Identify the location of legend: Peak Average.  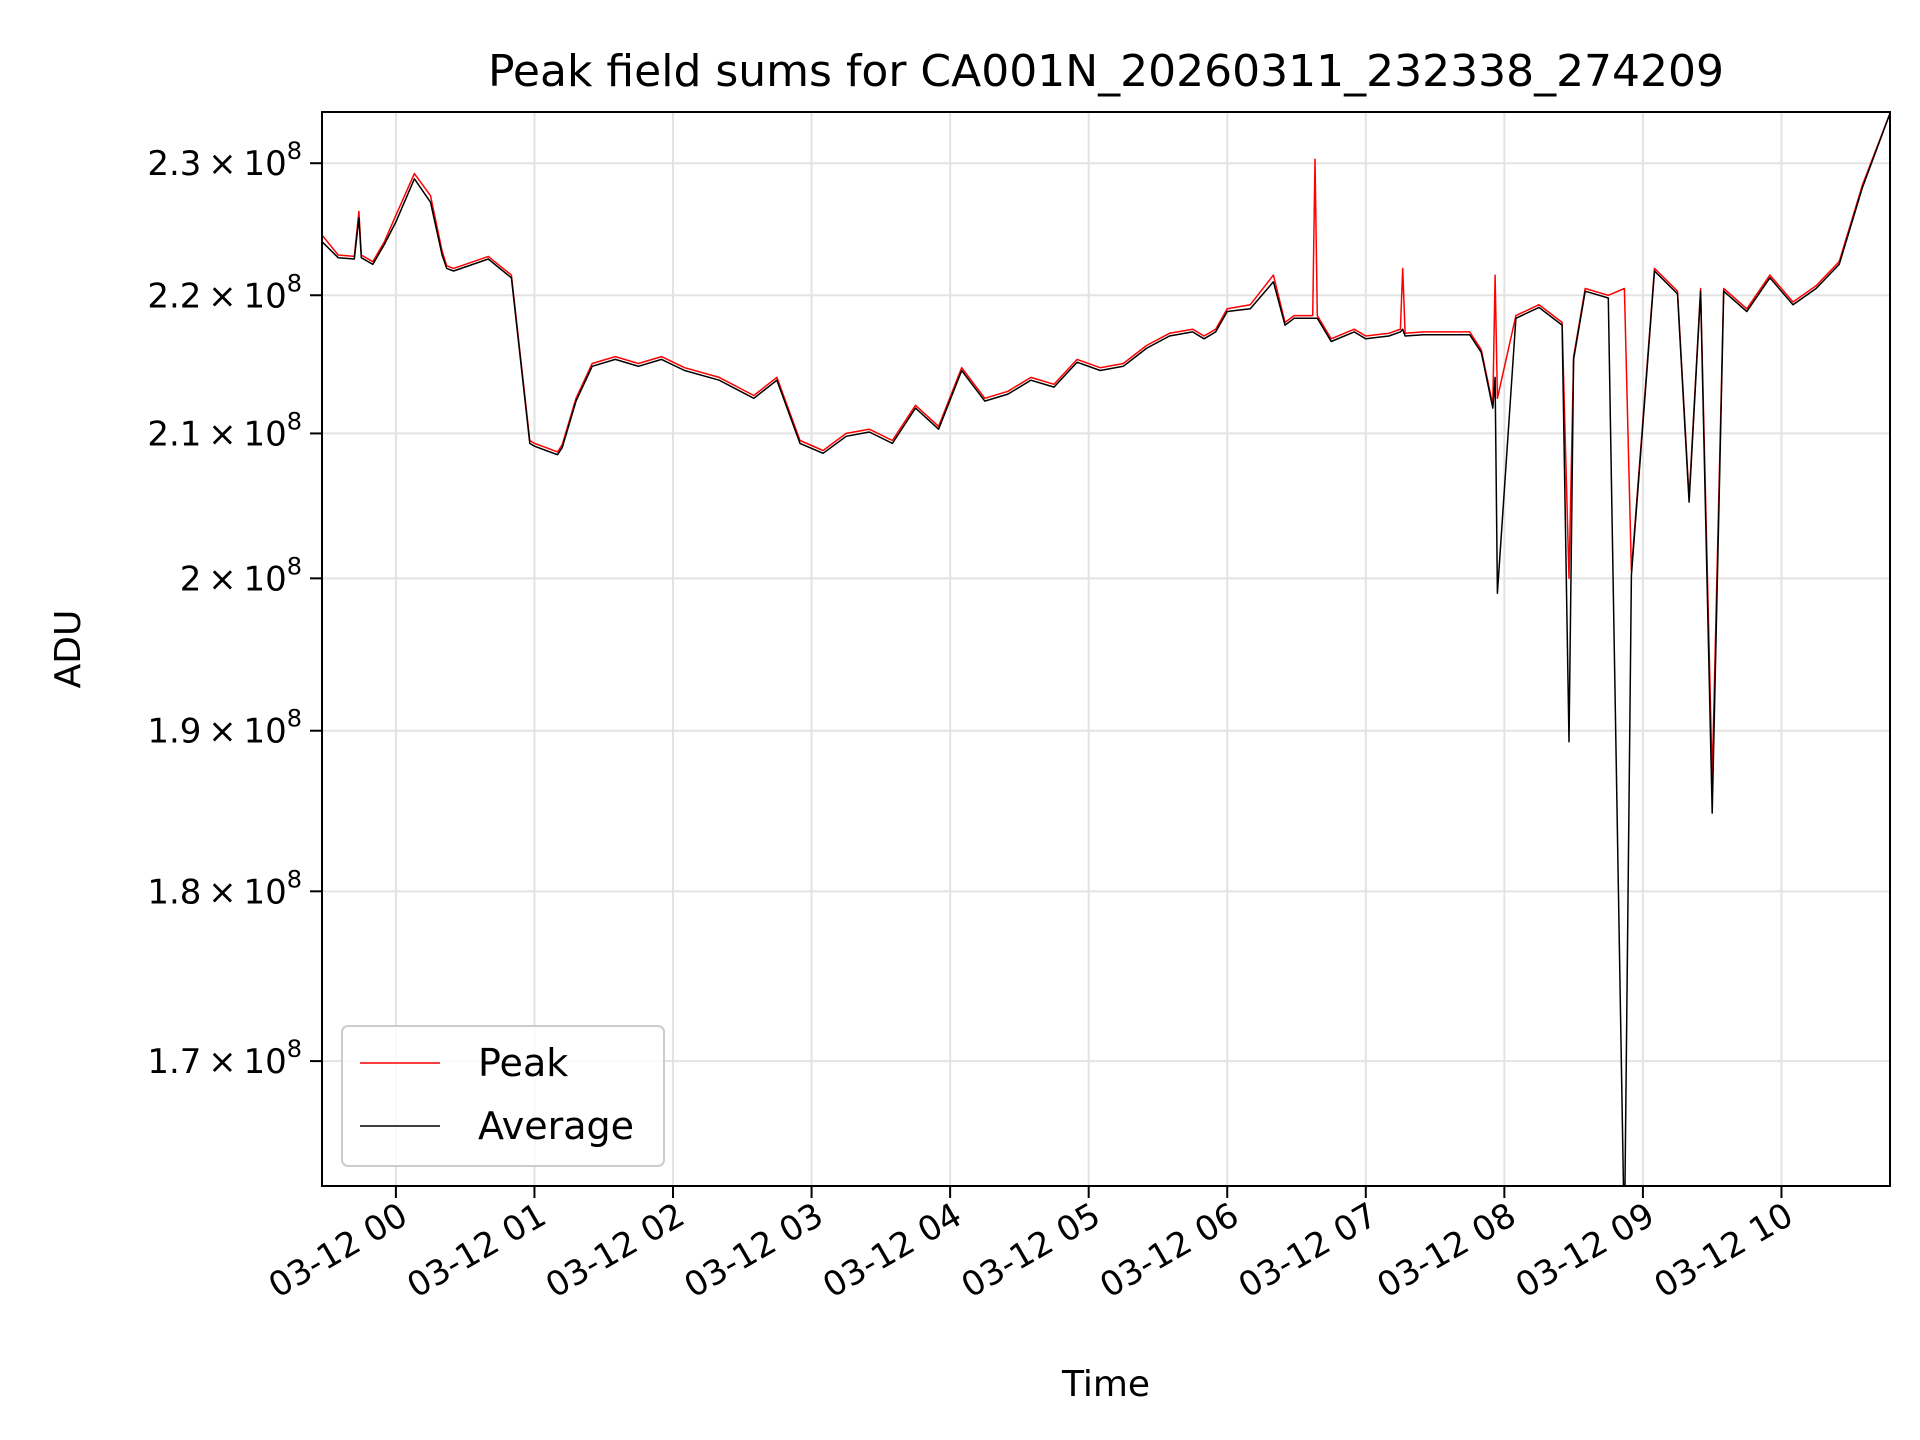
(503, 1096).